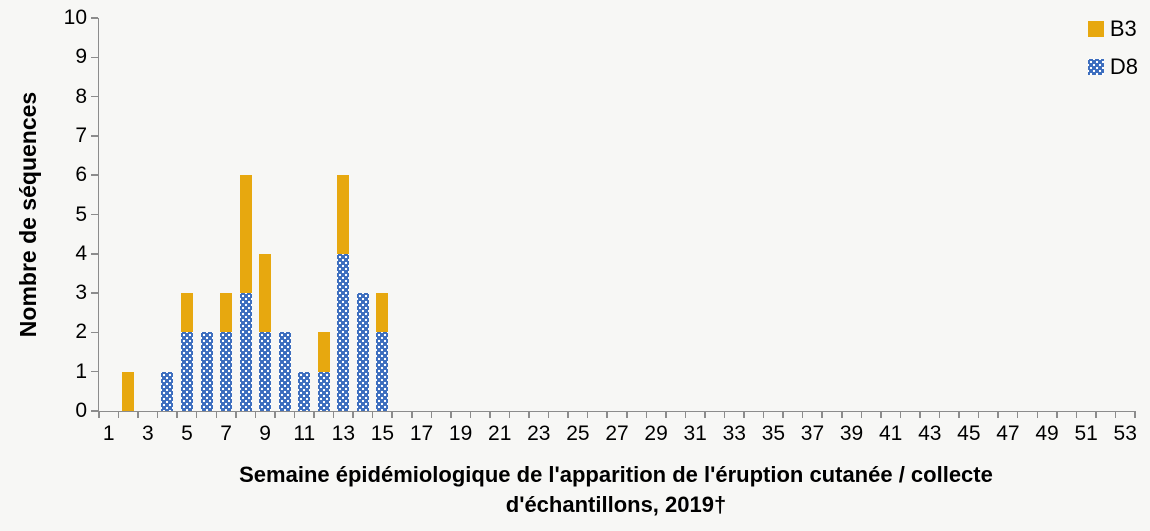  I want to click on x-axis-tick-label: 13, so click(343, 433).